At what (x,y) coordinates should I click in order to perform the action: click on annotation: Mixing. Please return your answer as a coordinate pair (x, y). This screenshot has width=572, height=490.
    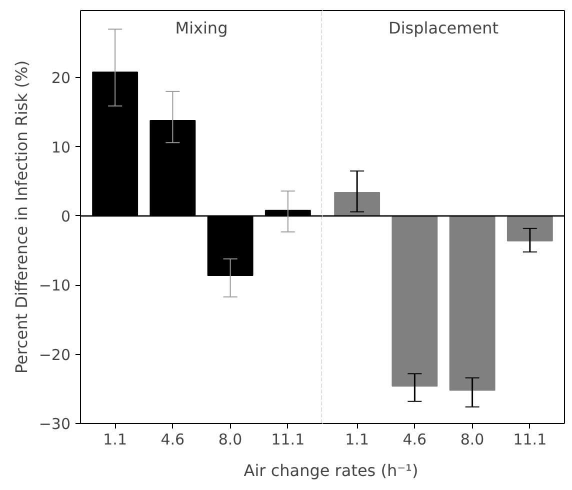
    Looking at the image, I should click on (201, 28).